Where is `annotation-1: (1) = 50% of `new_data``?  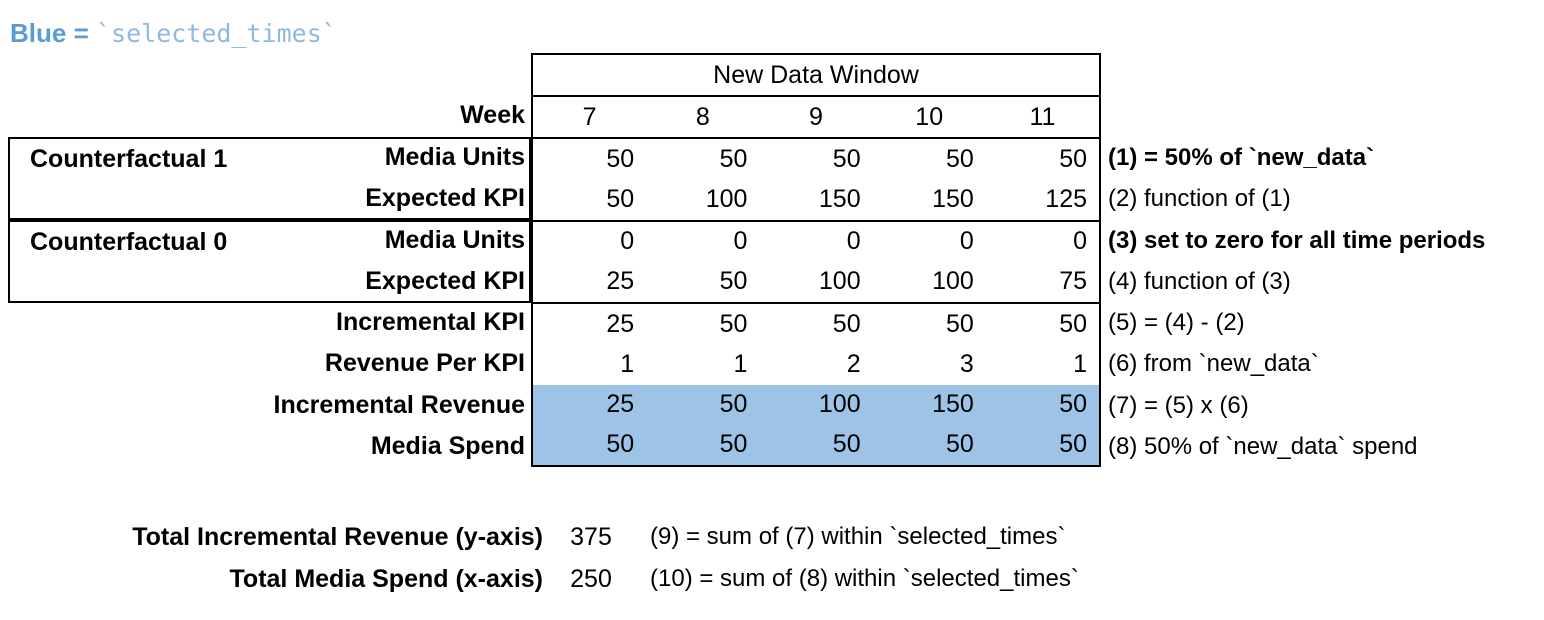
annotation-1: (1) = 50% of `new_data` is located at coordinates (1241, 157).